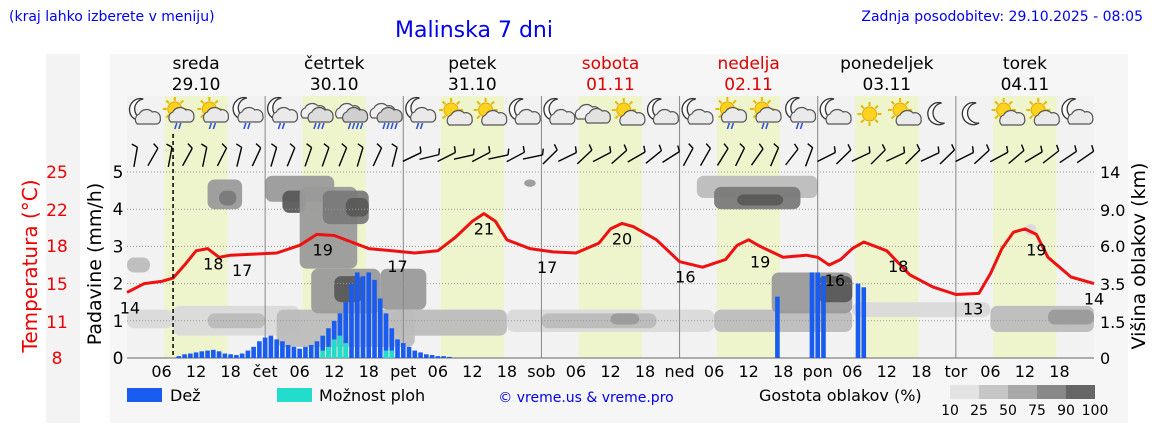 This screenshot has width=1152, height=443. Describe the element at coordinates (950, 411) in the screenshot. I see `cloud-density-level: 10` at that location.